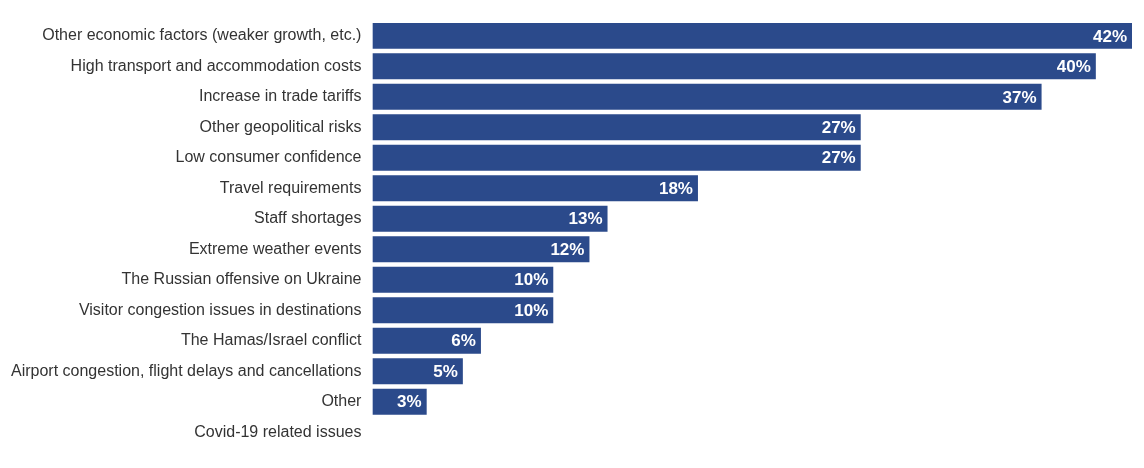 The image size is (1144, 468). What do you see at coordinates (1073, 67) in the screenshot?
I see `data-label: 40%` at bounding box center [1073, 67].